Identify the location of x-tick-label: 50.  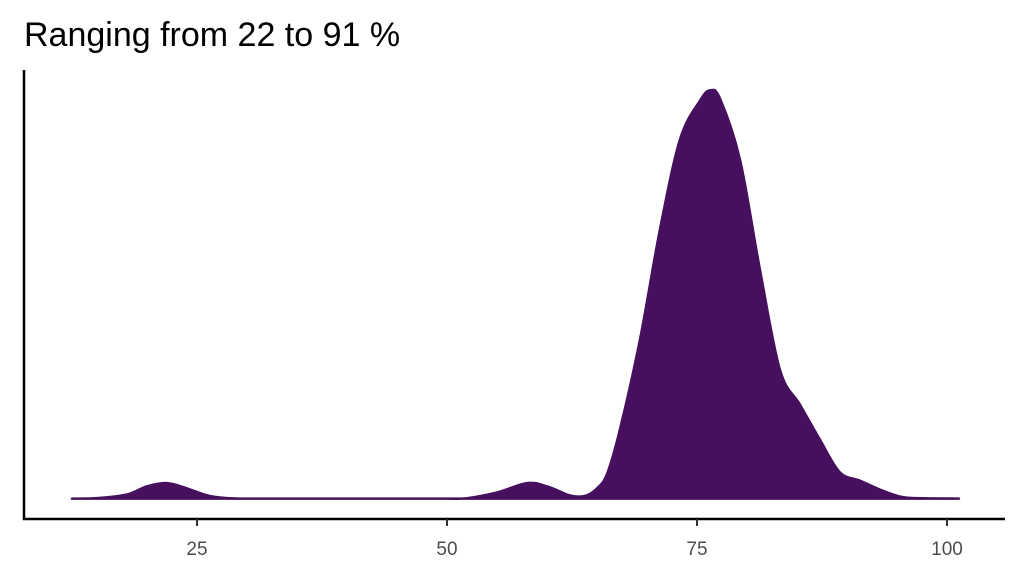
(446, 549).